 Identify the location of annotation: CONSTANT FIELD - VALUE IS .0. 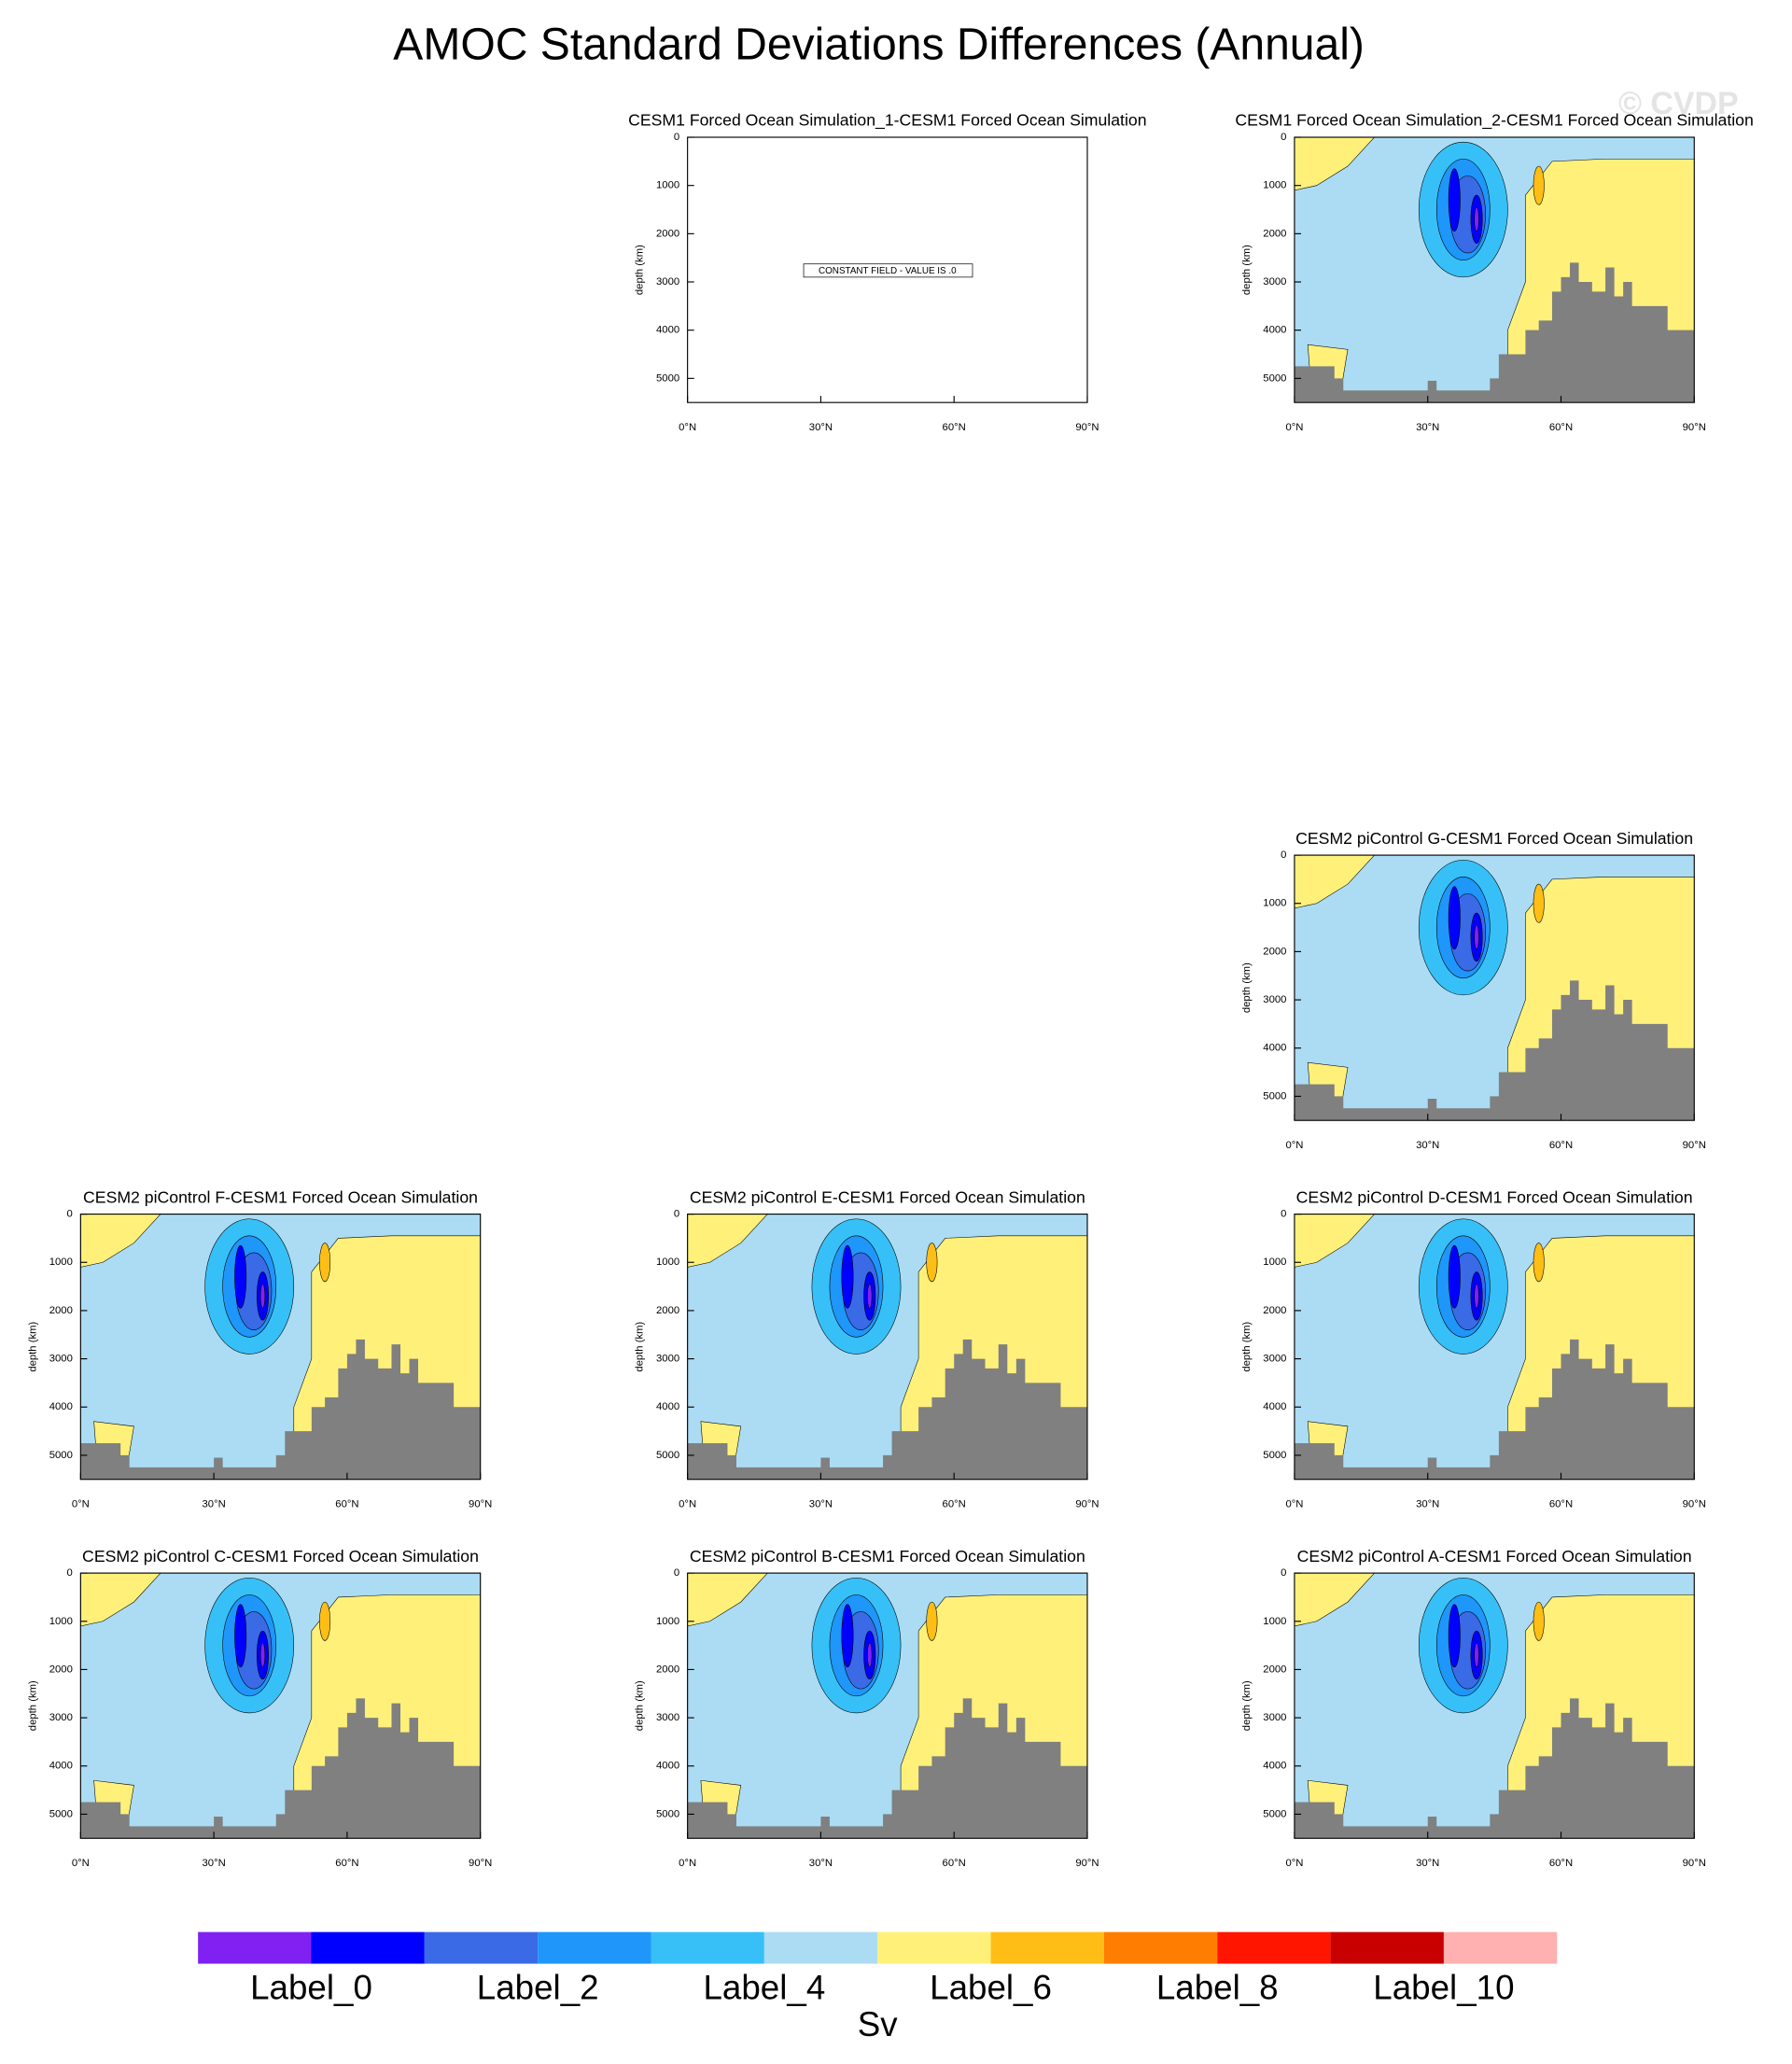
(888, 271).